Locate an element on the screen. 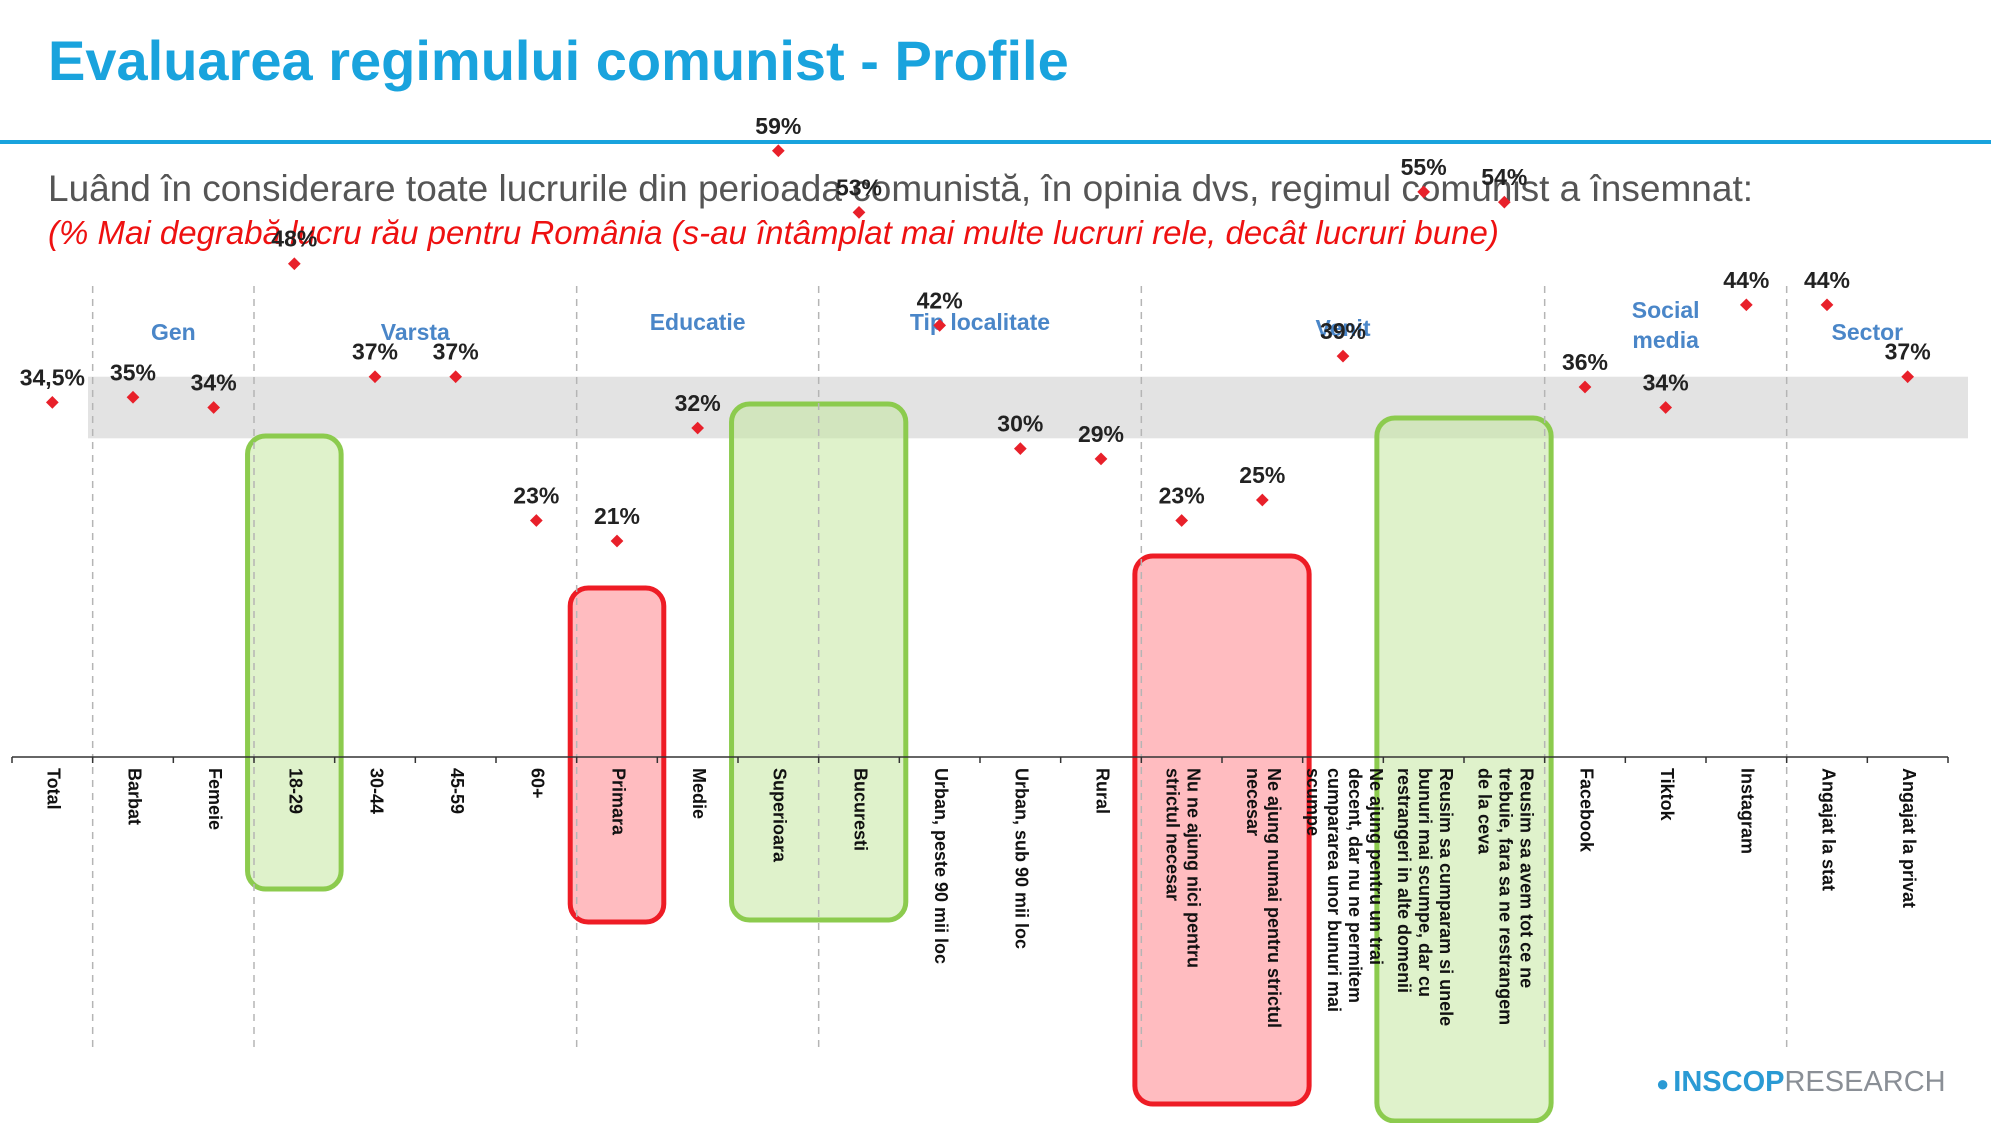 This screenshot has width=1991, height=1123. category-label: Instagram is located at coordinates (1748, 811).